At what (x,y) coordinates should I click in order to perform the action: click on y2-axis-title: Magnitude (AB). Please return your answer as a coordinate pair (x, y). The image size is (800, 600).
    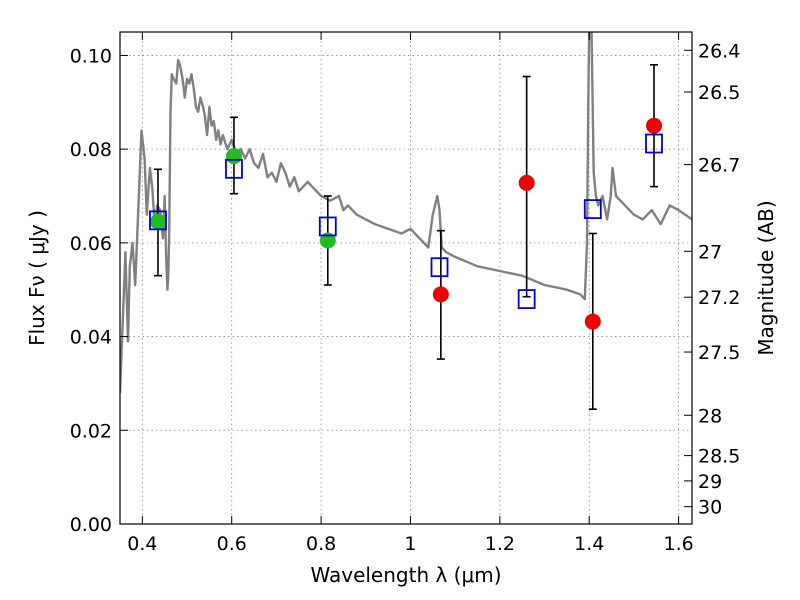
    Looking at the image, I should click on (766, 277).